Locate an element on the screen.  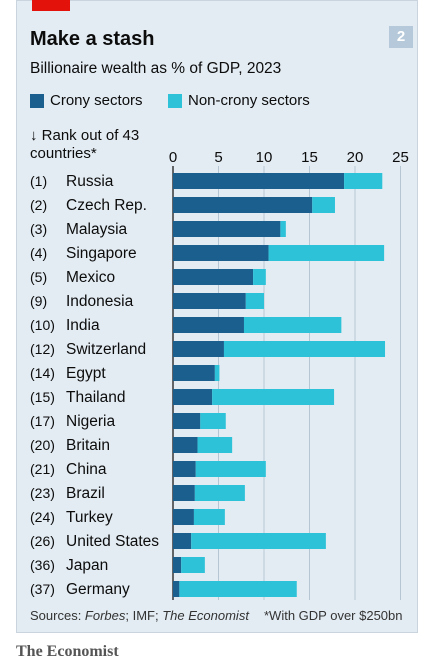
country-label: United States is located at coordinates (112, 541).